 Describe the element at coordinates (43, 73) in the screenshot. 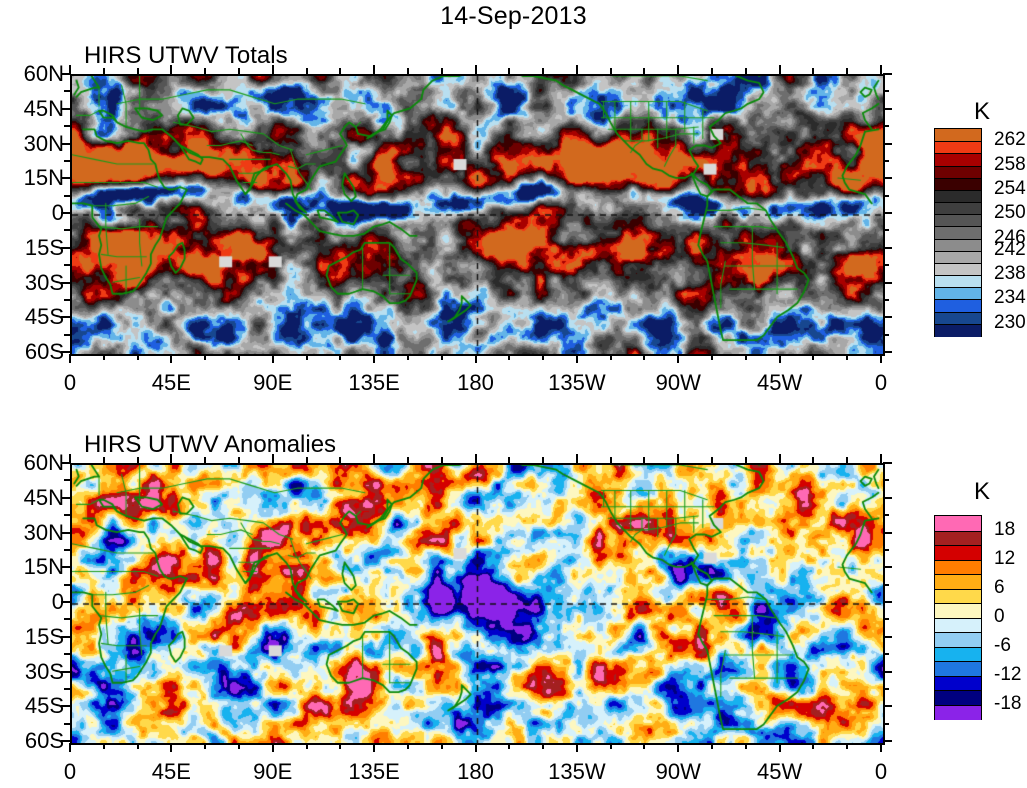

I see `ytick-label: 60N` at that location.